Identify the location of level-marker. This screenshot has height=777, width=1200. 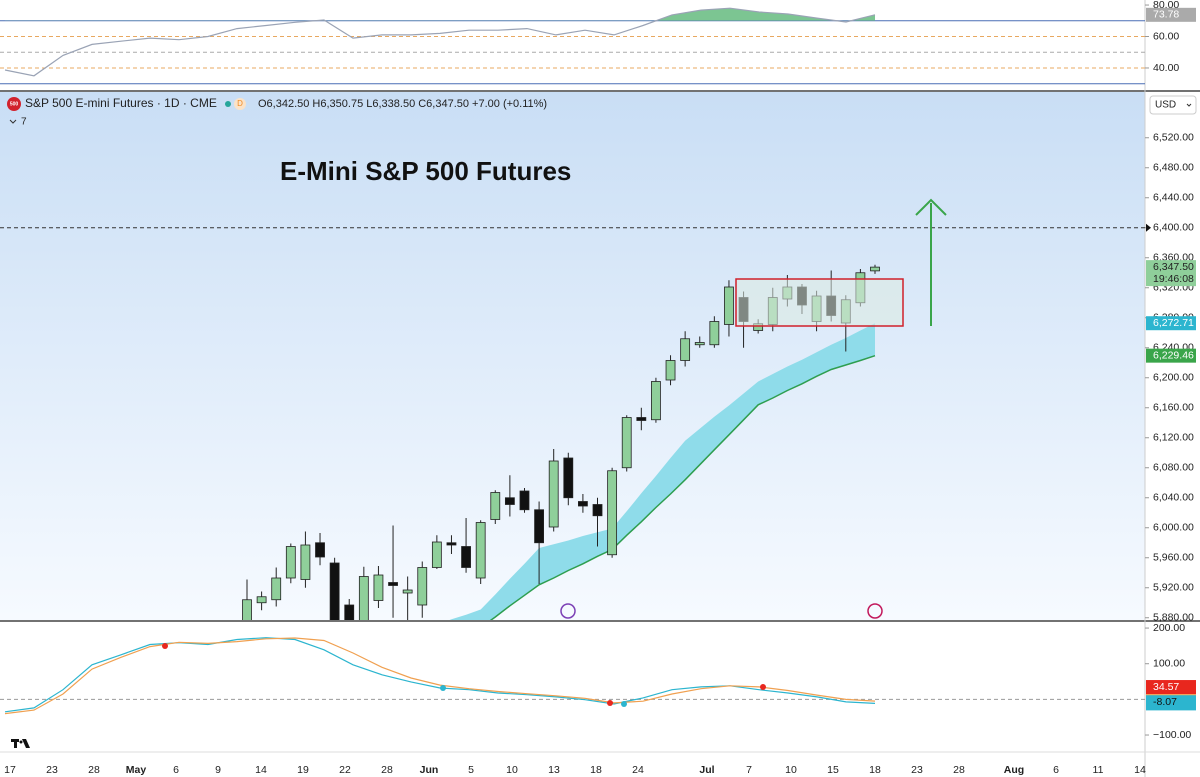
(1148, 227).